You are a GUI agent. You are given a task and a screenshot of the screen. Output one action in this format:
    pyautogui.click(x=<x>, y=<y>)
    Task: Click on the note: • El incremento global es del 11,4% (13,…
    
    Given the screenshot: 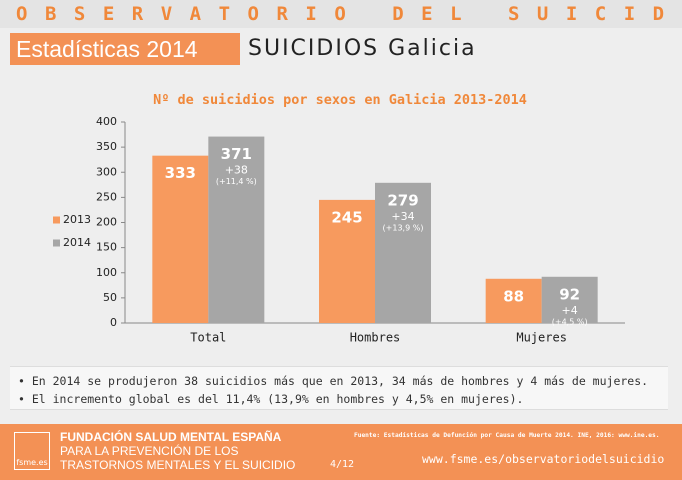 What is the action you would take?
    pyautogui.click(x=271, y=399)
    